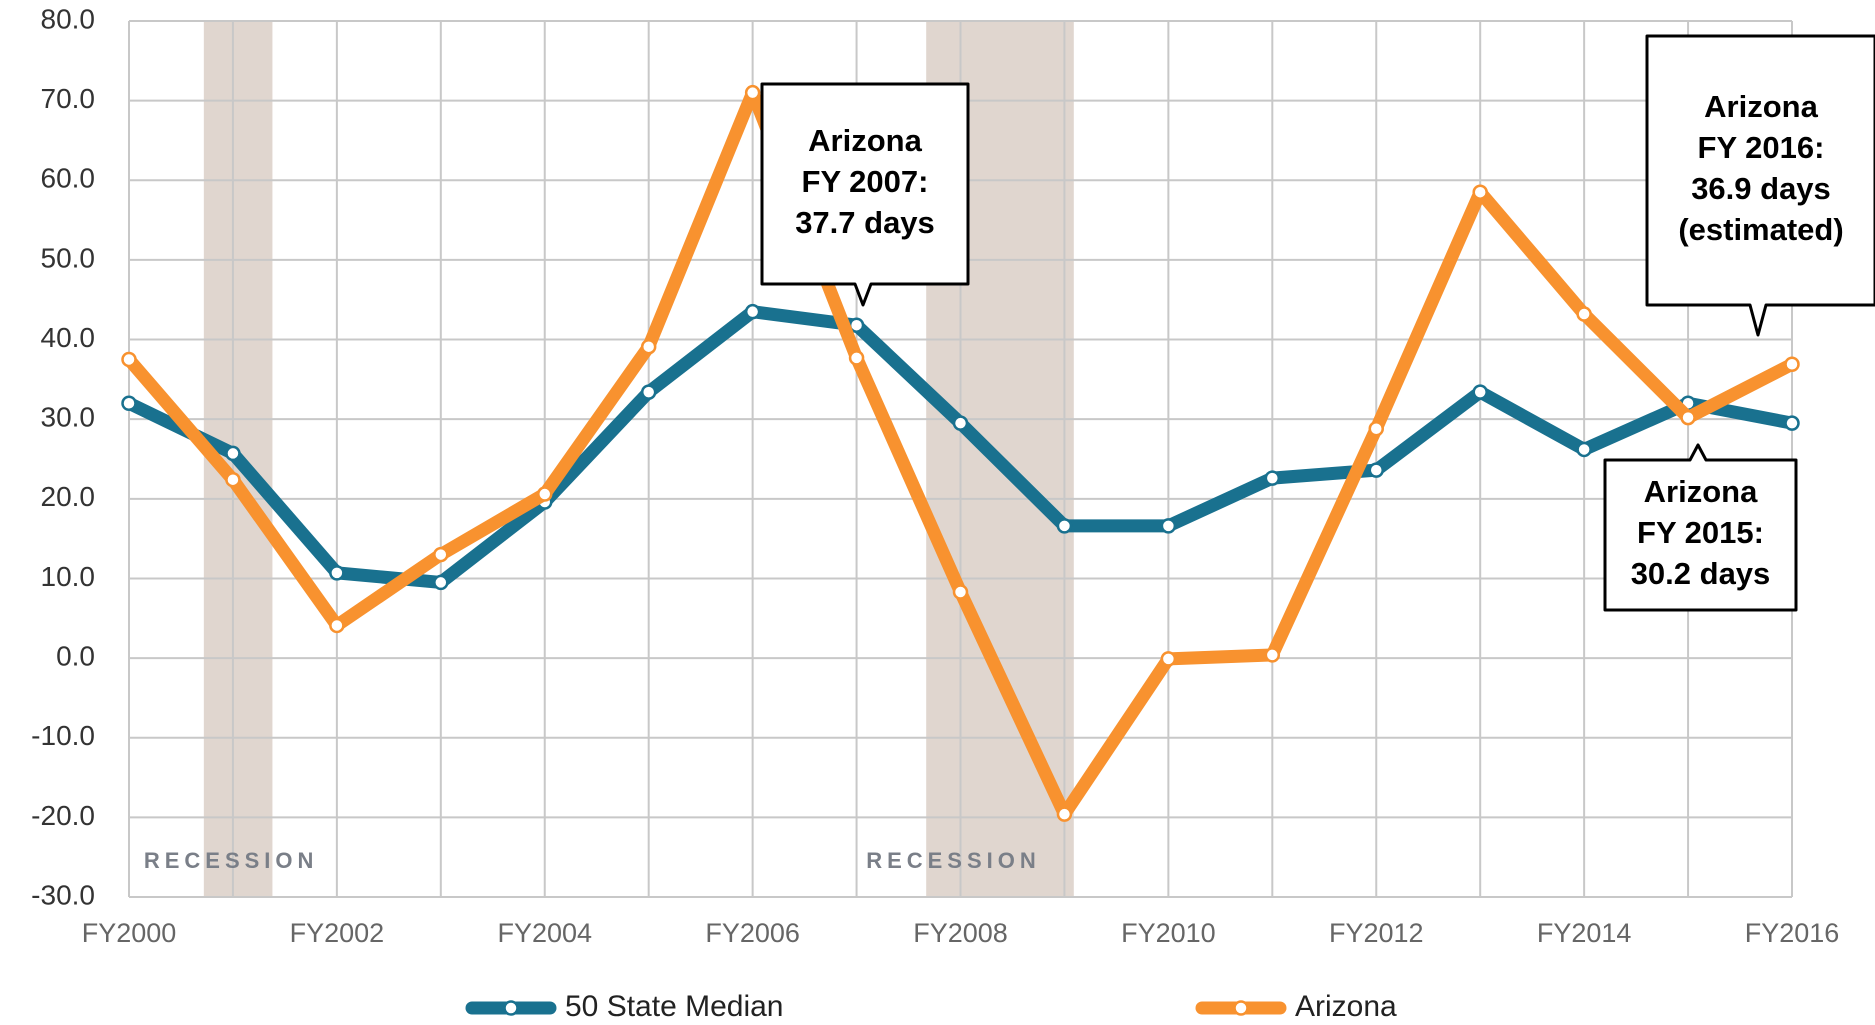 This screenshot has height=1025, width=1875. Describe the element at coordinates (63, 735) in the screenshot. I see `y-tick-label: -10.0` at that location.